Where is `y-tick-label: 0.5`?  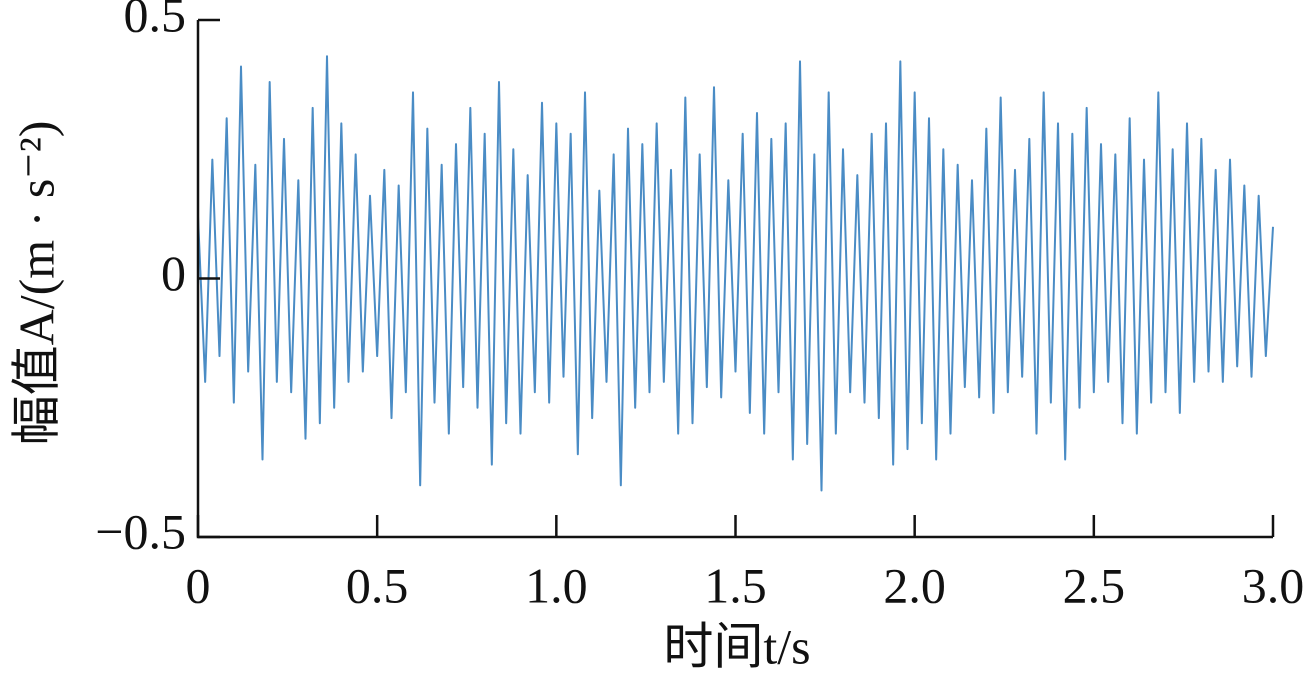
y-tick-label: 0.5 is located at coordinates (155, 21).